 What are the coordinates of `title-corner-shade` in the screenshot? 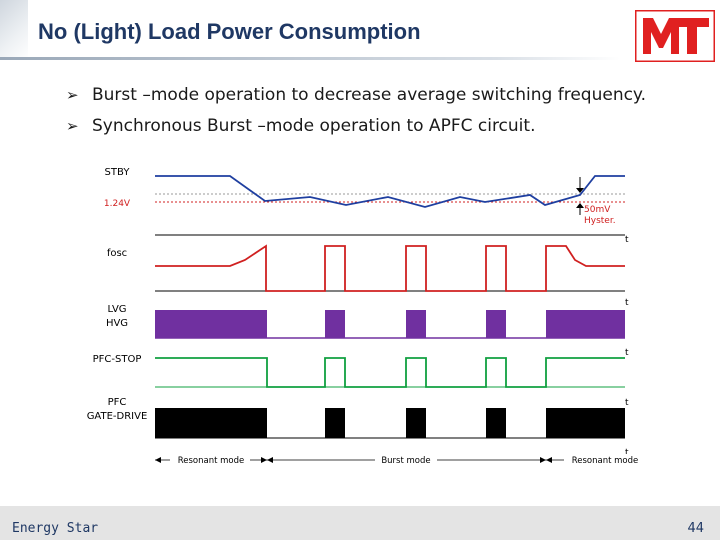 It's located at (14, 30).